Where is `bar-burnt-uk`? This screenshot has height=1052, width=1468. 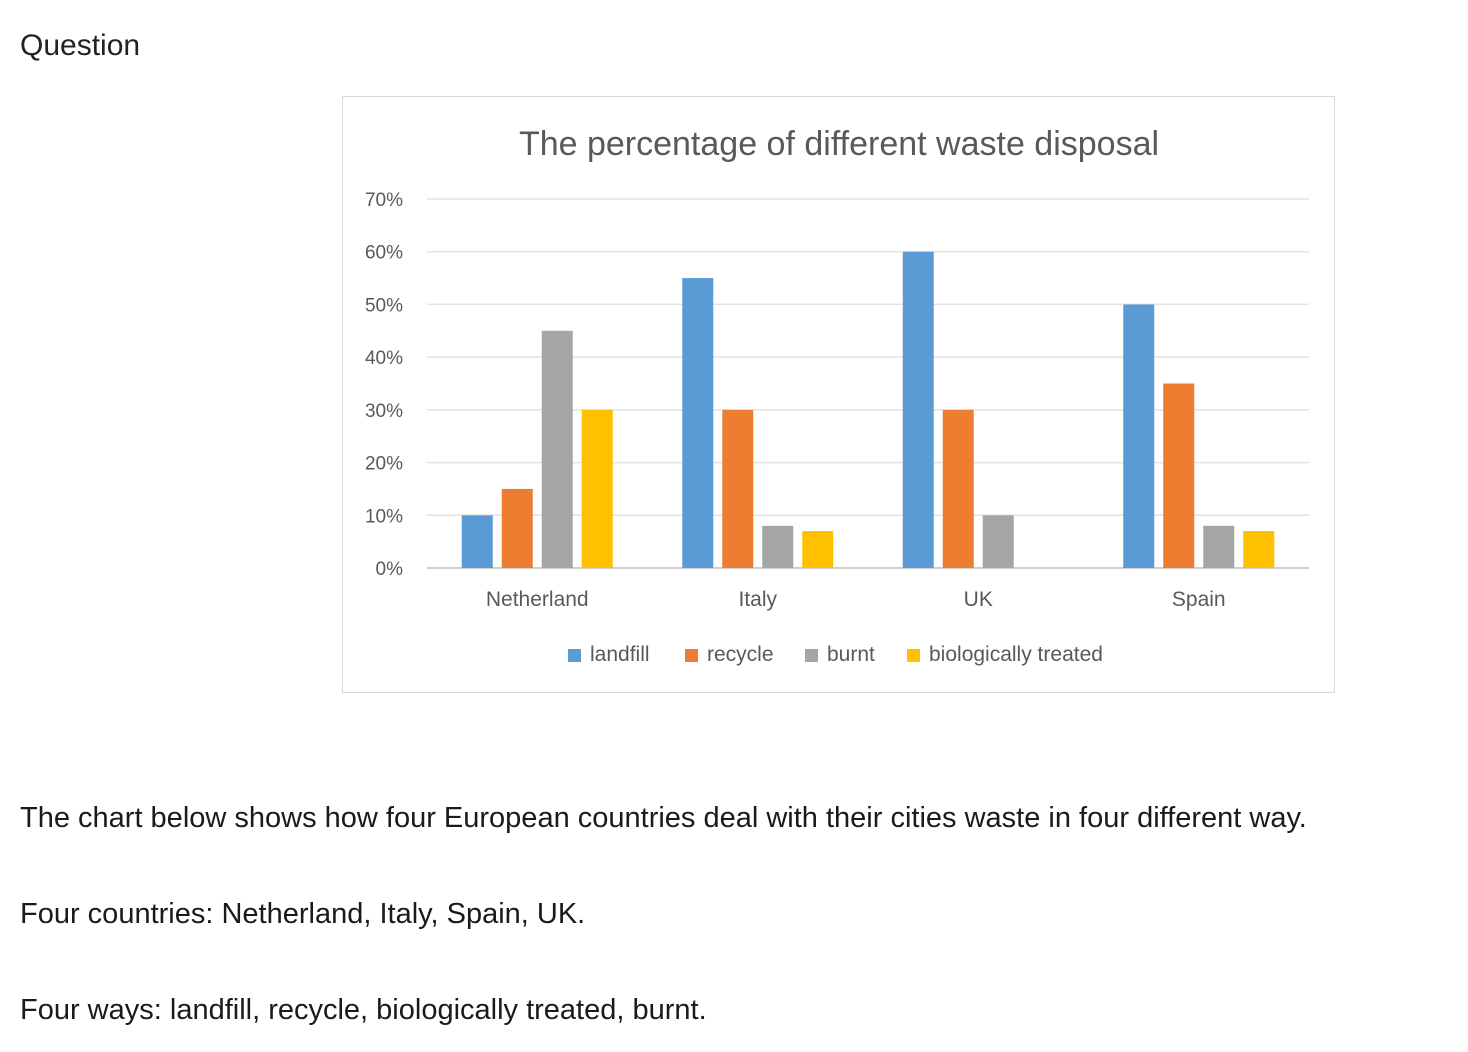
bar-burnt-uk is located at coordinates (998, 541).